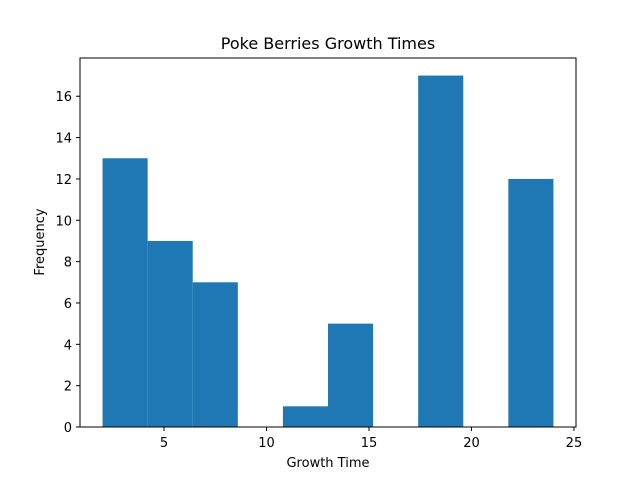 This screenshot has height=480, width=640. What do you see at coordinates (68, 387) in the screenshot?
I see `y-tick-label: 2` at bounding box center [68, 387].